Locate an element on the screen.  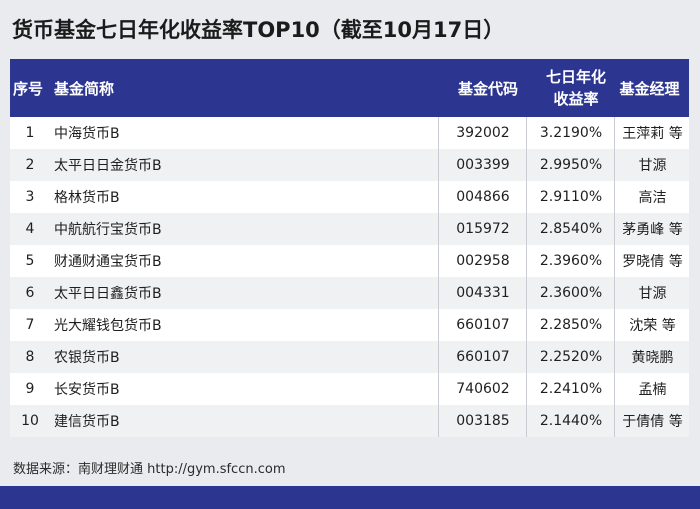
row-fund-code: 004331 is located at coordinates (482, 293).